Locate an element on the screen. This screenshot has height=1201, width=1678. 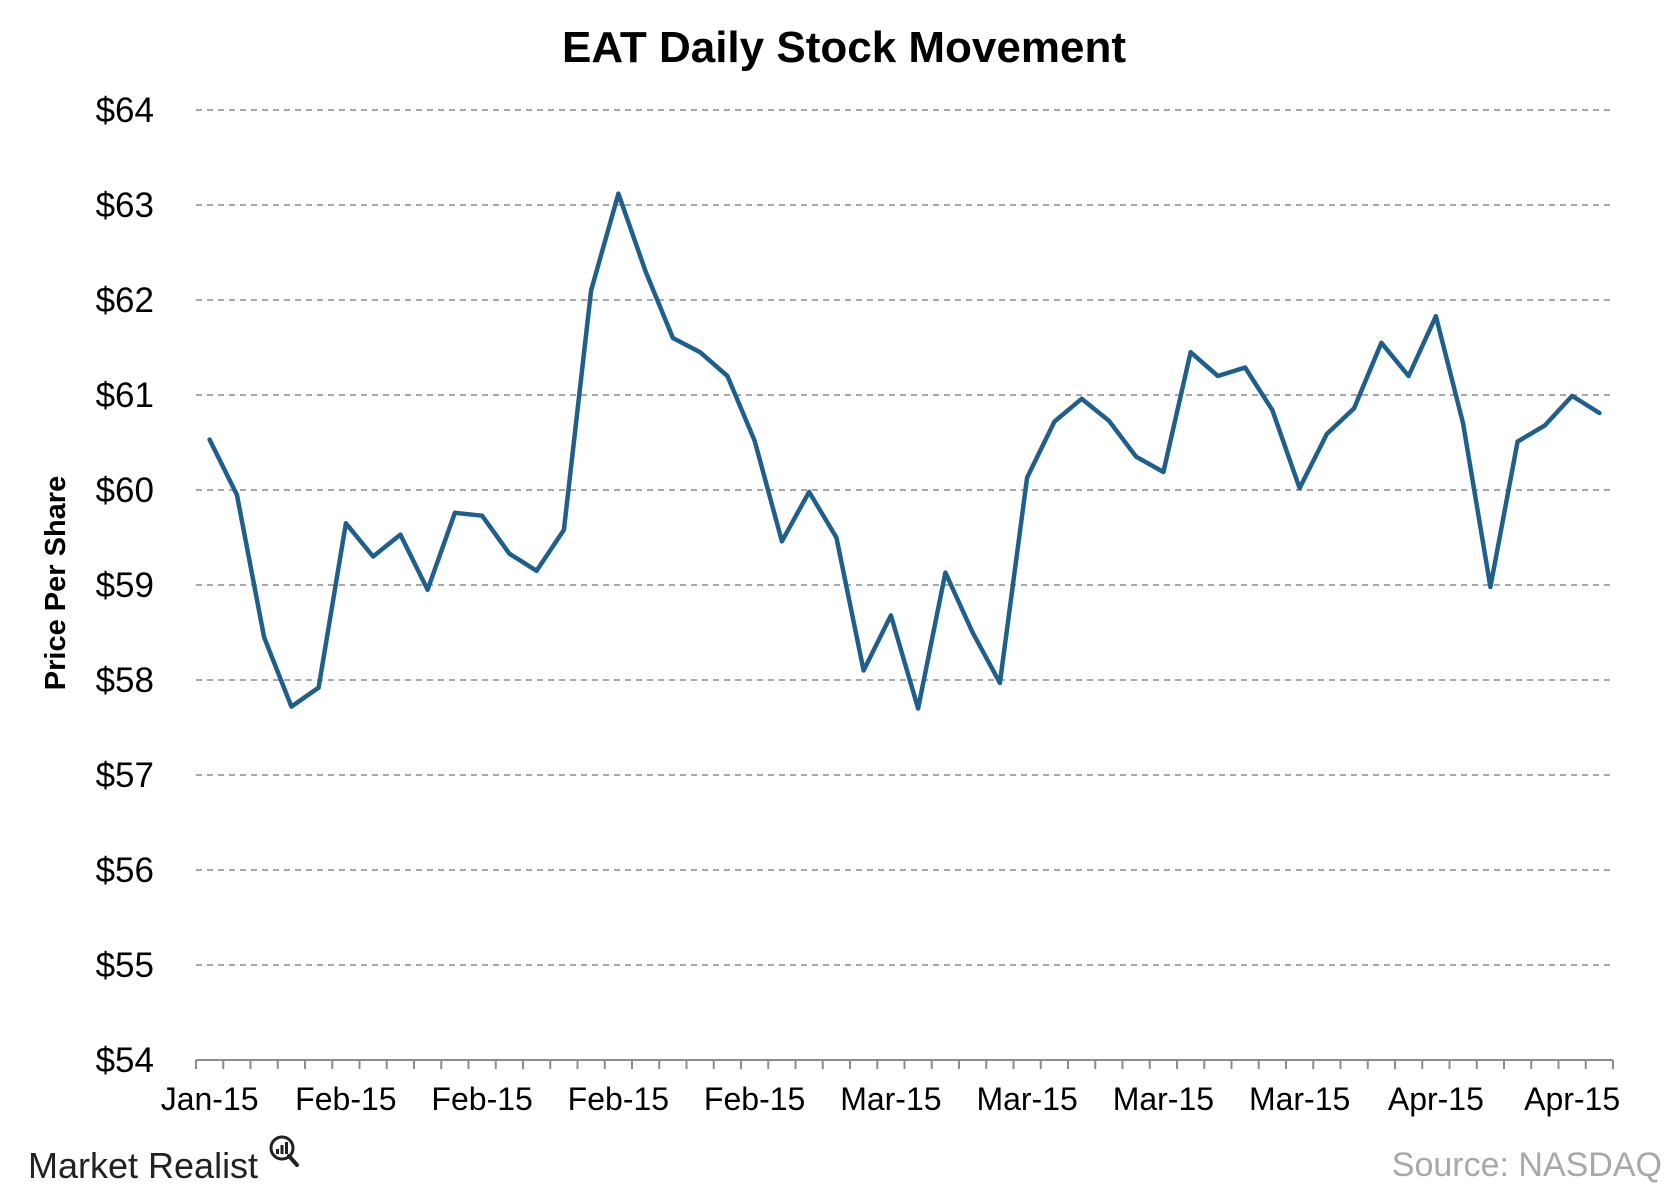
y-tick-label: $54 is located at coordinates (125, 1060).